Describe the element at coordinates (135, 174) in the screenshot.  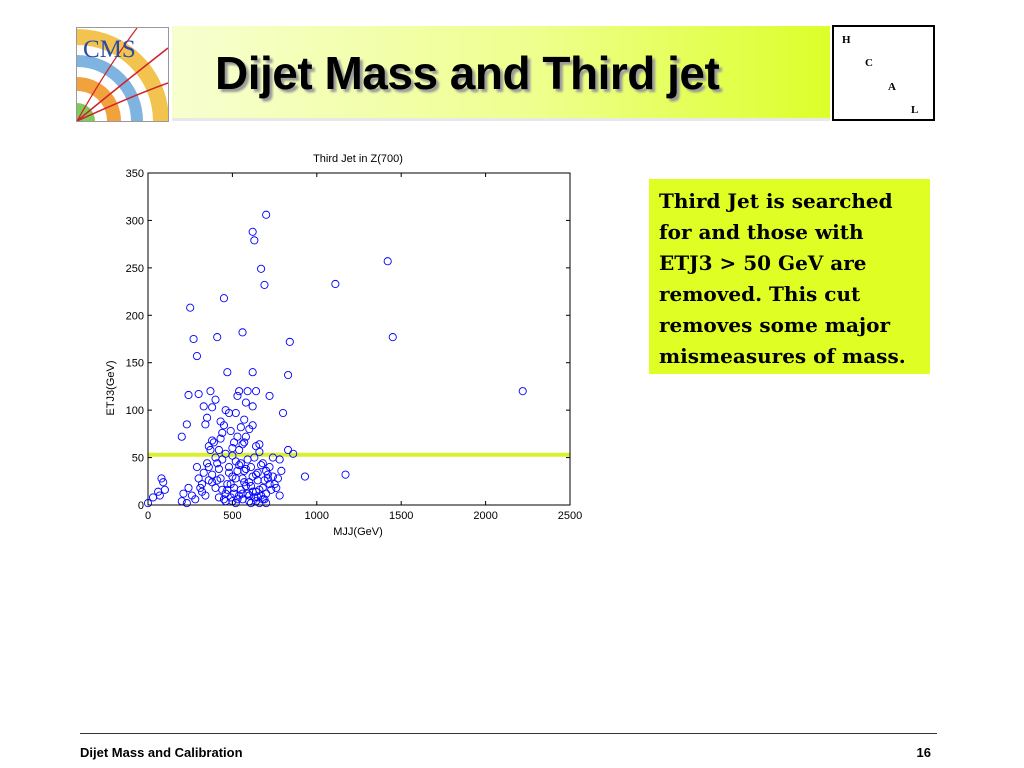
I see `y-tick-label: 350` at that location.